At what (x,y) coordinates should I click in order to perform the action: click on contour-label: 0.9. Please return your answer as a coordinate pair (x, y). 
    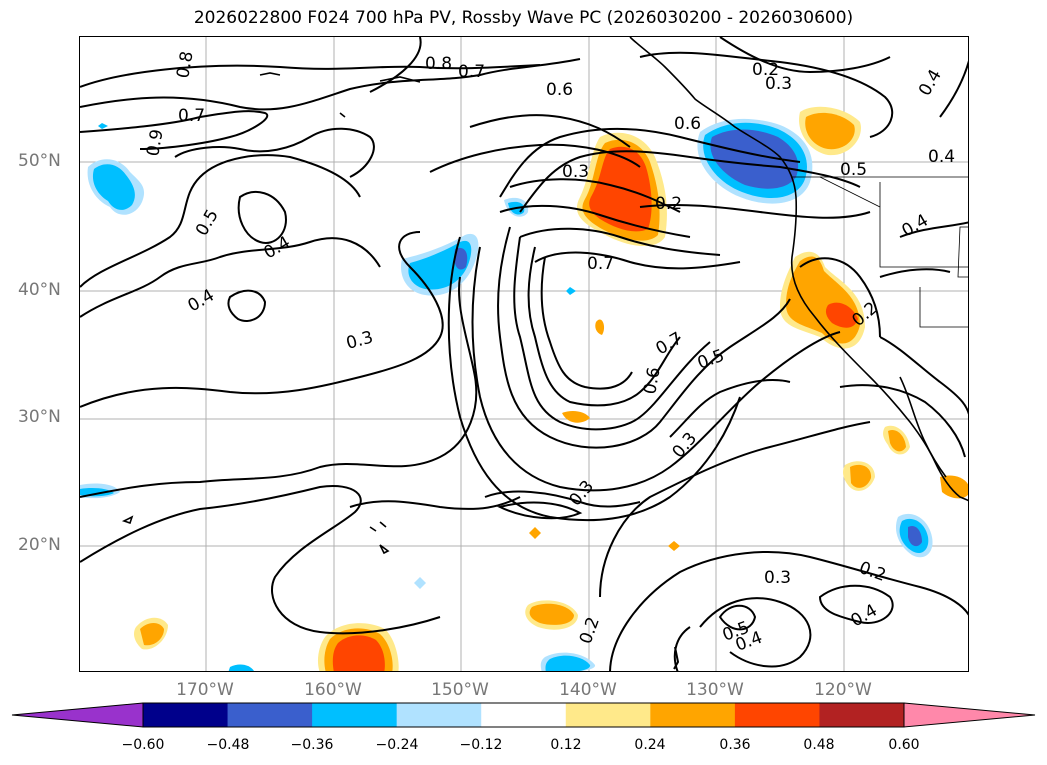
    Looking at the image, I should click on (155, 143).